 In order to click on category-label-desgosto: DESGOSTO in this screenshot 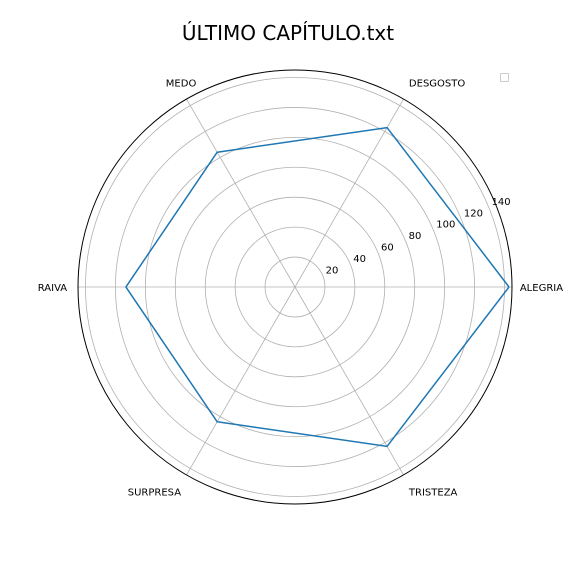, I will do `click(437, 84)`.